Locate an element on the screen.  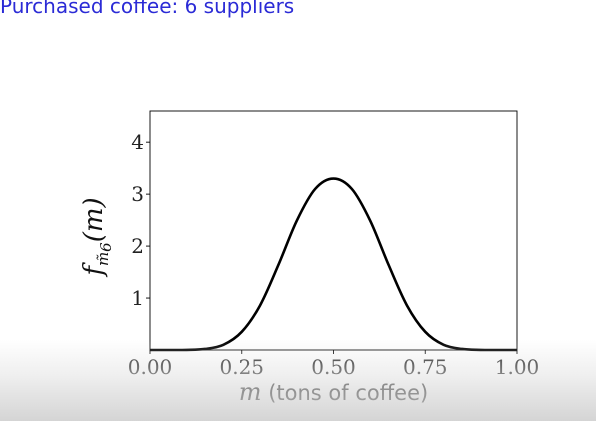
y-tick-label: 1 is located at coordinates (137, 298).